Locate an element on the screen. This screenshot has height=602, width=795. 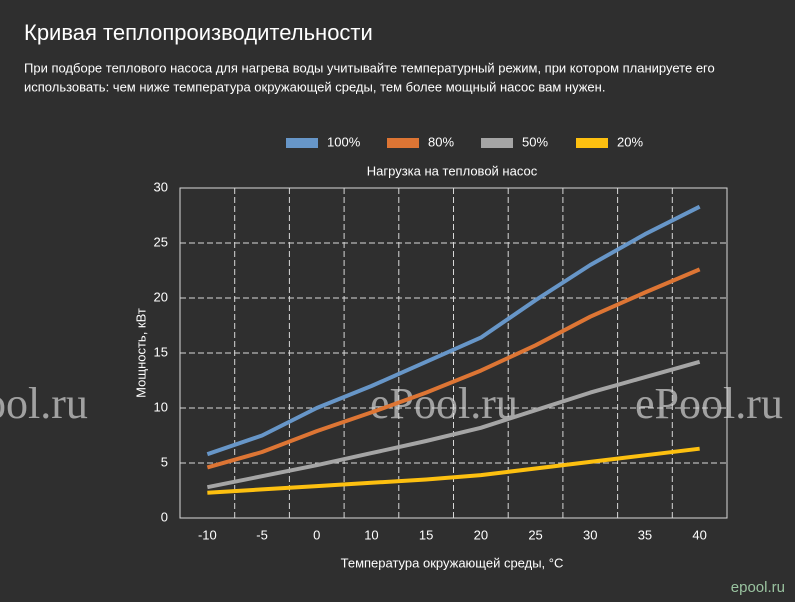
x-tick-label: 15 is located at coordinates (426, 534).